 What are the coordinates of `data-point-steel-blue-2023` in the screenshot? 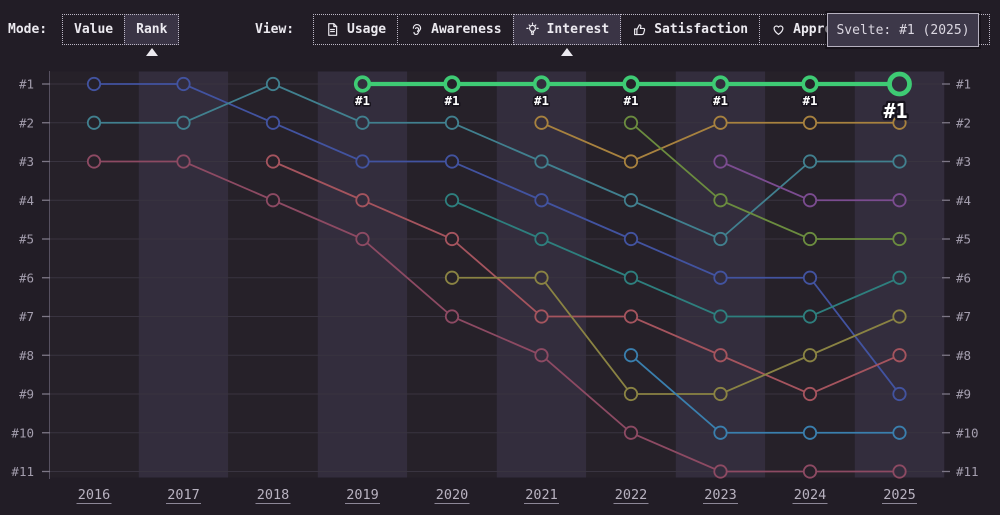 It's located at (720, 432).